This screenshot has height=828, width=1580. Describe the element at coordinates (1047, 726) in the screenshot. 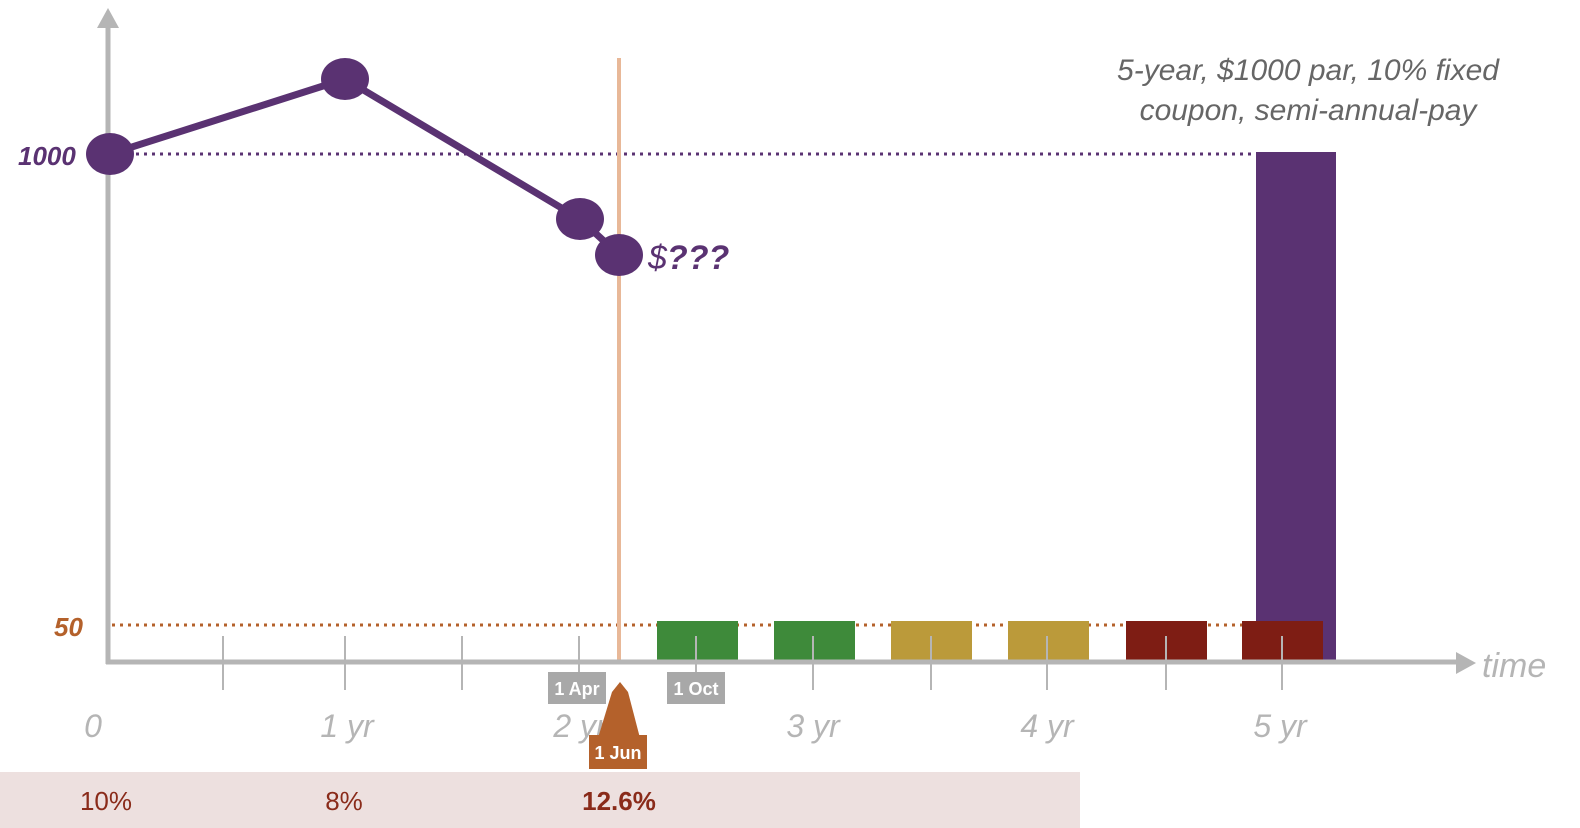

I see `x-tick-label: 4 yr` at that location.